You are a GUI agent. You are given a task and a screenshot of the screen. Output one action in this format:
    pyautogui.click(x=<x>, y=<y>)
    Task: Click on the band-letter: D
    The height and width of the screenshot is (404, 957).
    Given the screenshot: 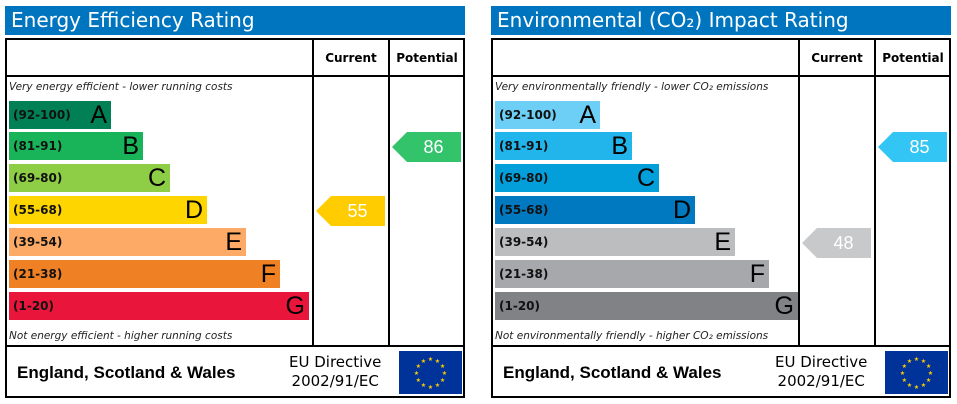 What is the action you would take?
    pyautogui.click(x=193, y=210)
    